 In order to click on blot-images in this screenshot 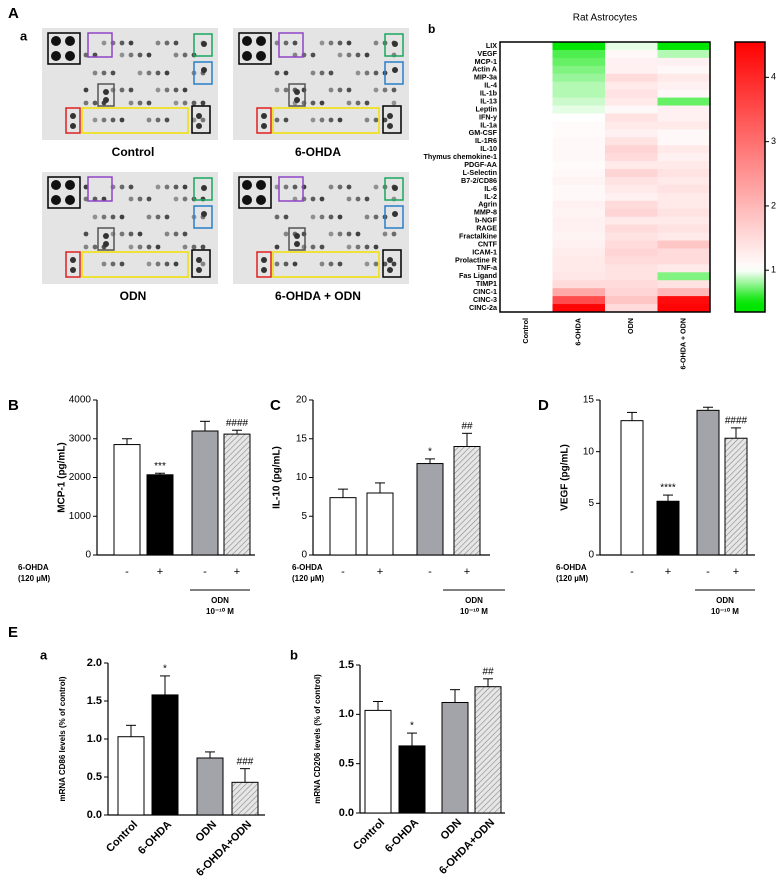, I will do `click(225, 156)`.